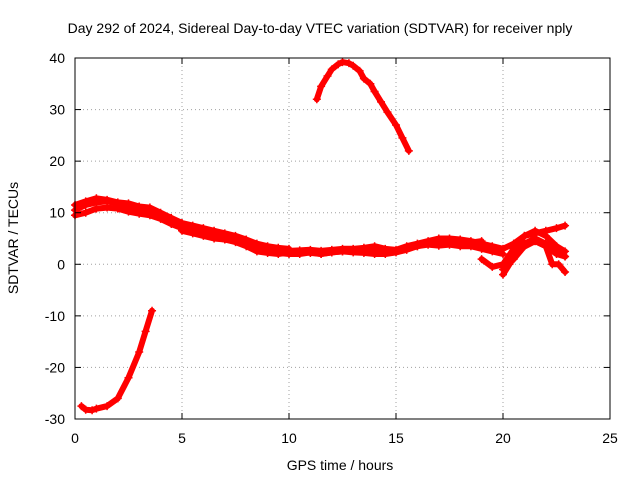 The height and width of the screenshot is (480, 640). What do you see at coordinates (396, 438) in the screenshot?
I see `x-tick-label: 15` at bounding box center [396, 438].